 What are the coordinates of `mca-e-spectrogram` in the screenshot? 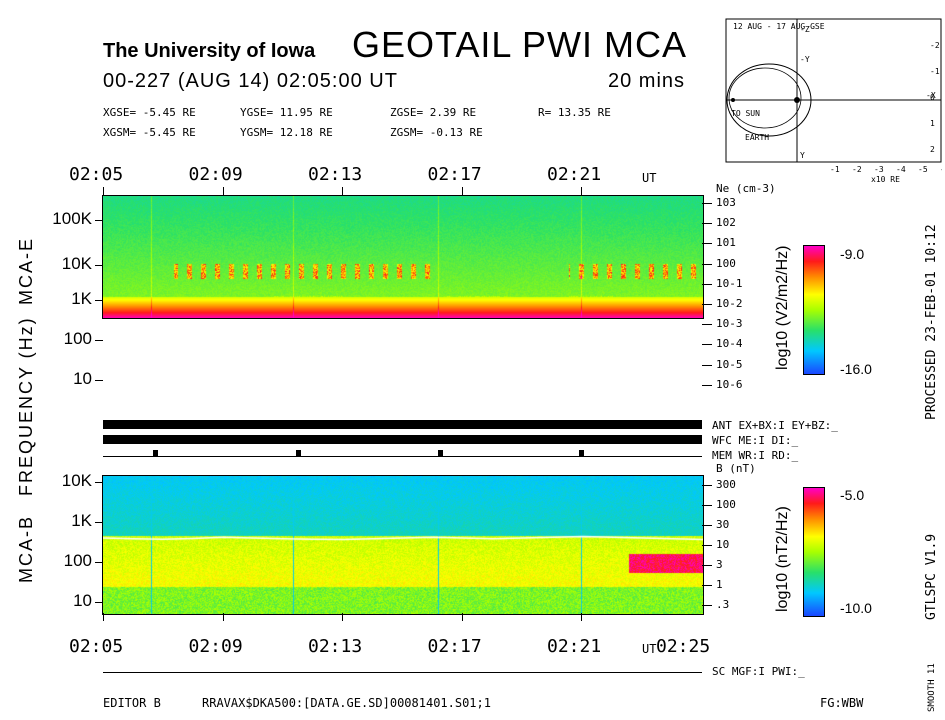 It's located at (403, 257).